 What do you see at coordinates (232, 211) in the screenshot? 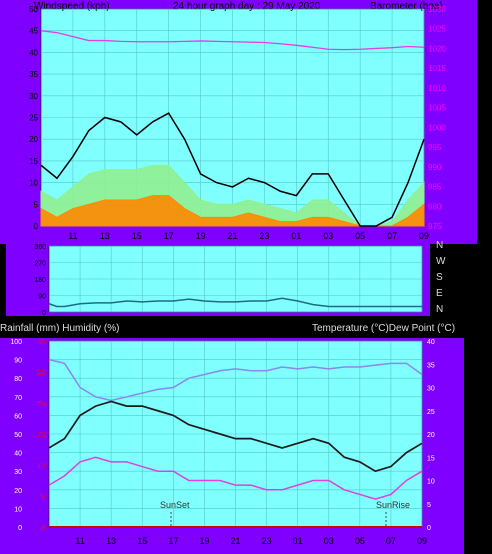
I see `series-low-area` at bounding box center [232, 211].